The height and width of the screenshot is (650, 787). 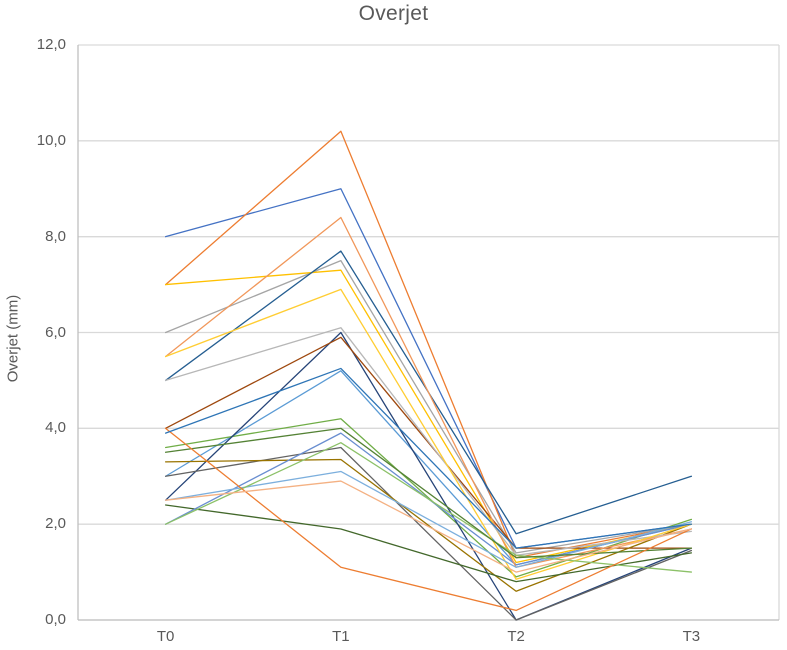 What do you see at coordinates (55, 428) in the screenshot?
I see `y-tick-label: 4,0` at bounding box center [55, 428].